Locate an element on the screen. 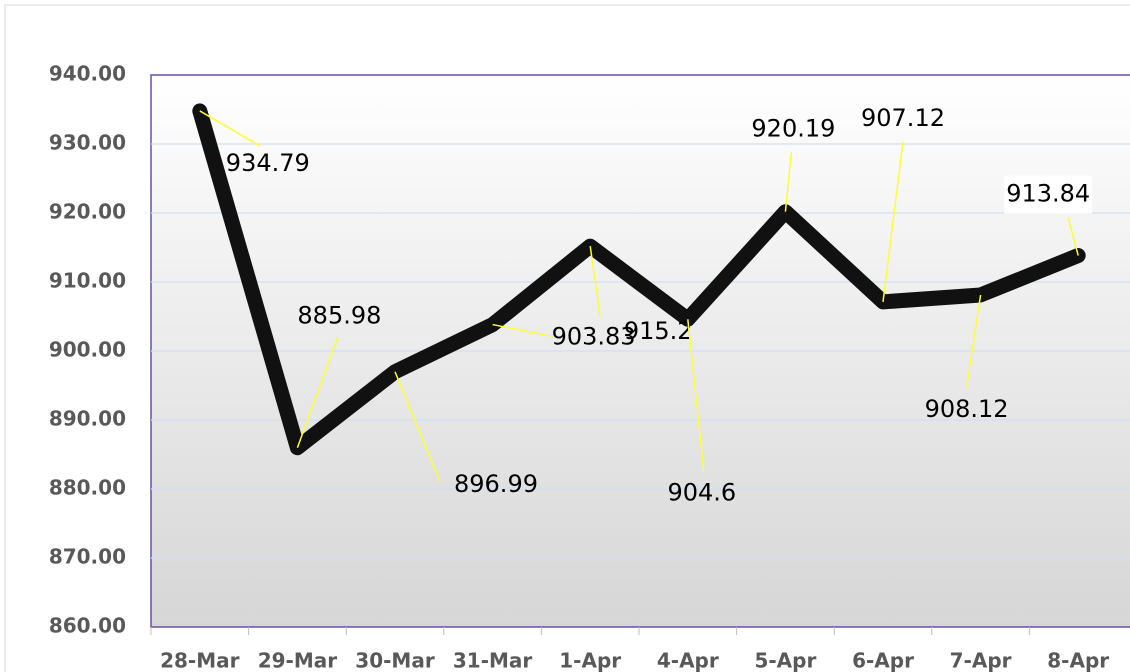  data-label: 915.2 is located at coordinates (658, 331).